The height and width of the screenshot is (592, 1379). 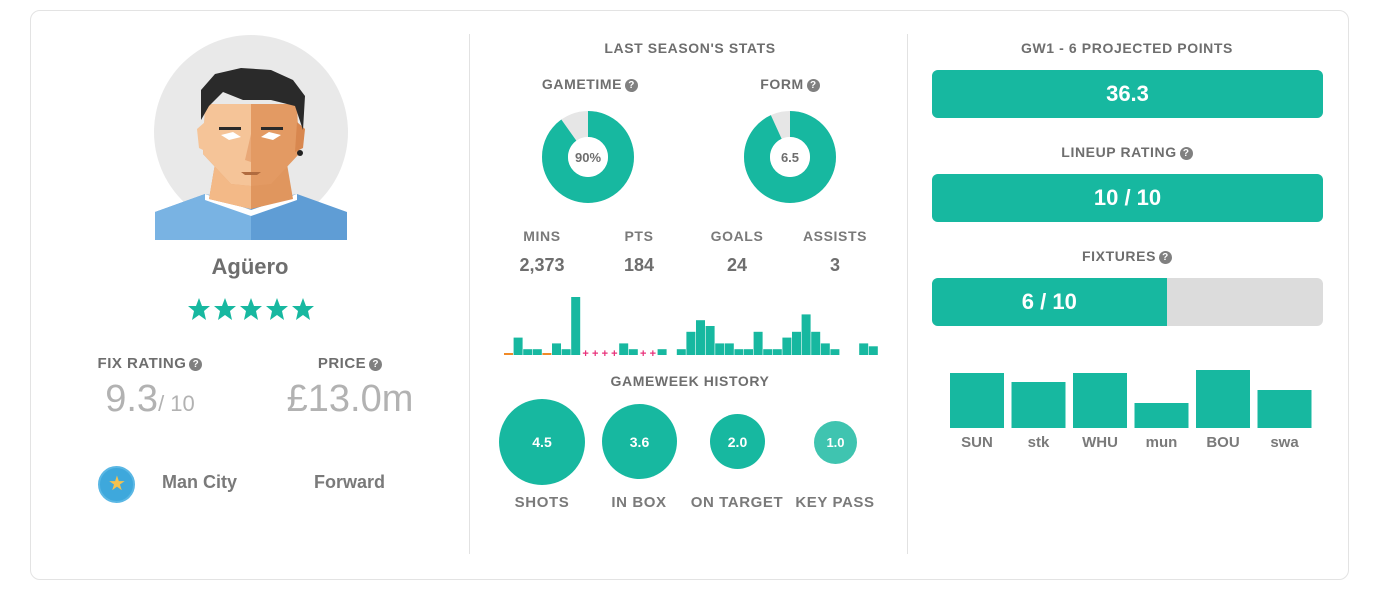 I want to click on avatar, so click(x=251, y=137).